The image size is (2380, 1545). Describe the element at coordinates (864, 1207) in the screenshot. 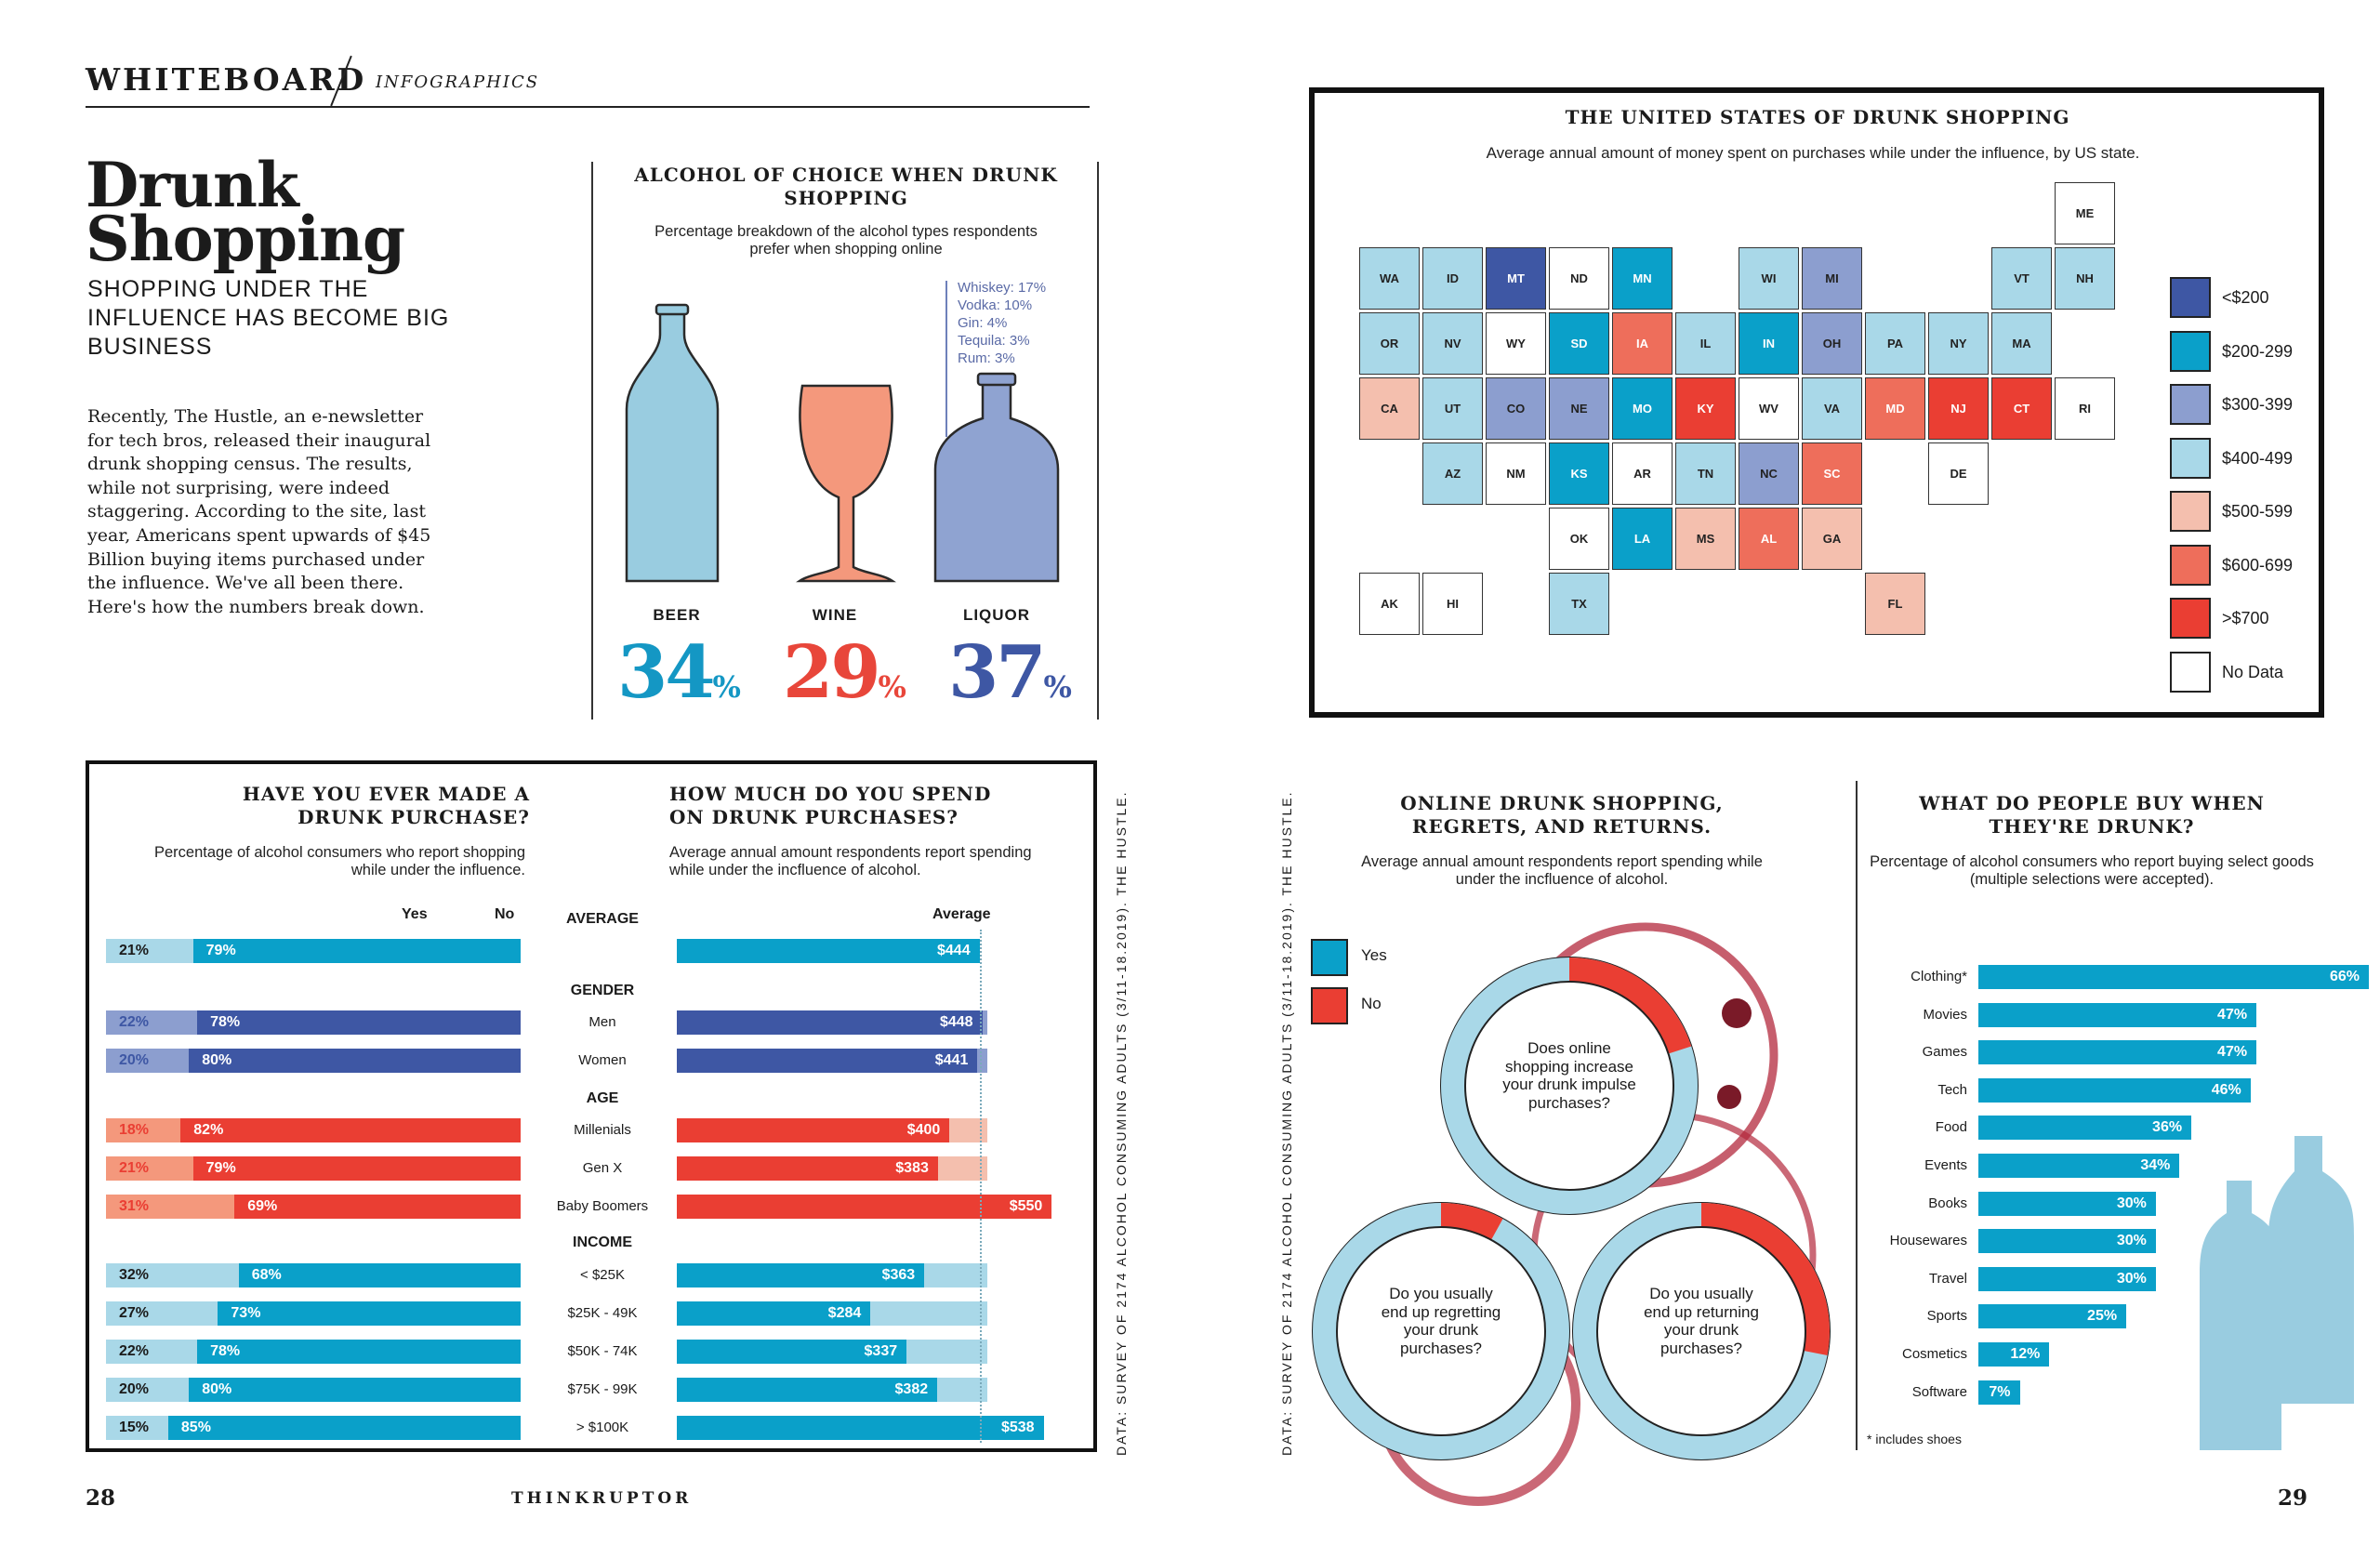

I see `spend-bar: $550` at that location.